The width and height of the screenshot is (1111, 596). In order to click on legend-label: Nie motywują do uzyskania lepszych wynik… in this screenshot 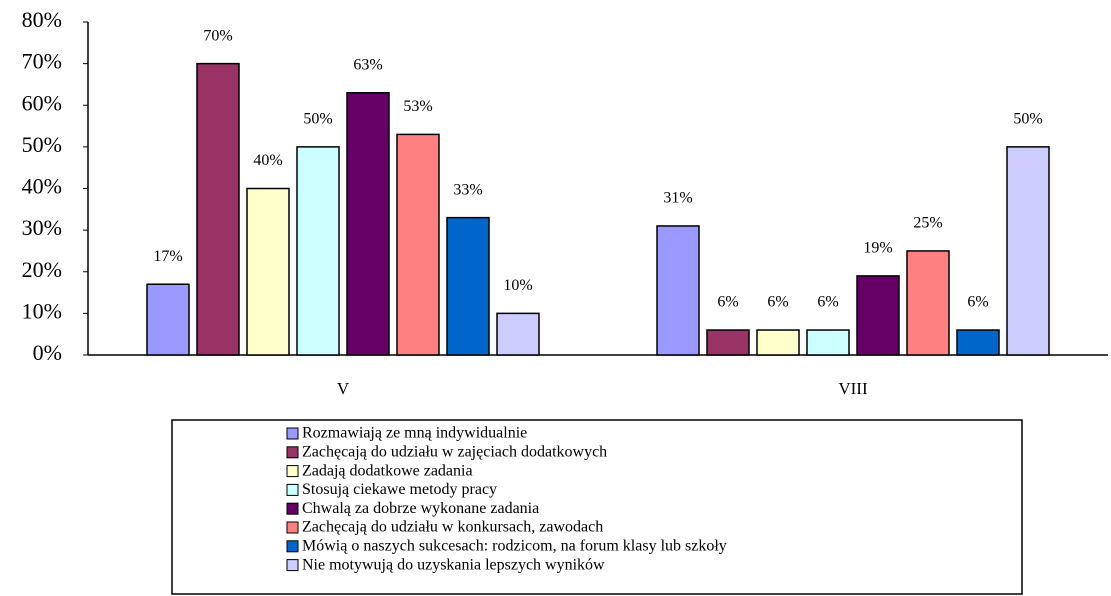, I will do `click(453, 564)`.